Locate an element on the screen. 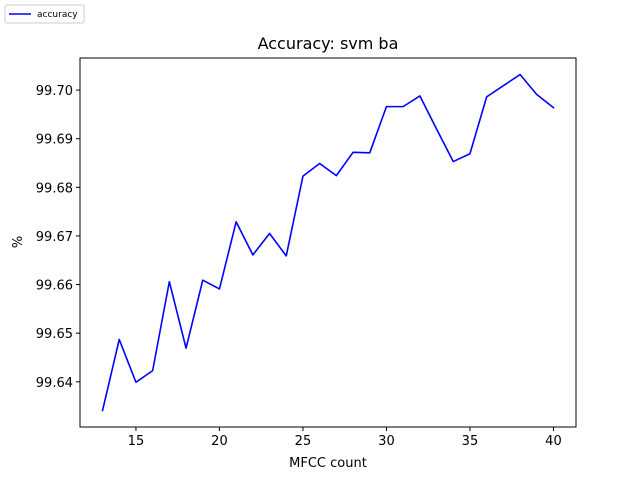 The image size is (640, 480). y-tick-label: 99.64 is located at coordinates (54, 383).